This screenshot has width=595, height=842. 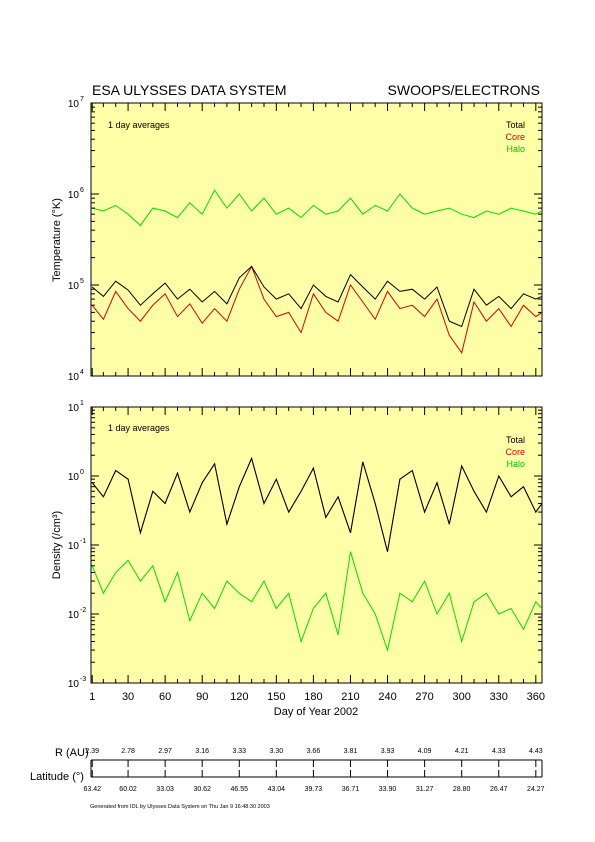 What do you see at coordinates (276, 697) in the screenshot?
I see `x-tick-label: 150` at bounding box center [276, 697].